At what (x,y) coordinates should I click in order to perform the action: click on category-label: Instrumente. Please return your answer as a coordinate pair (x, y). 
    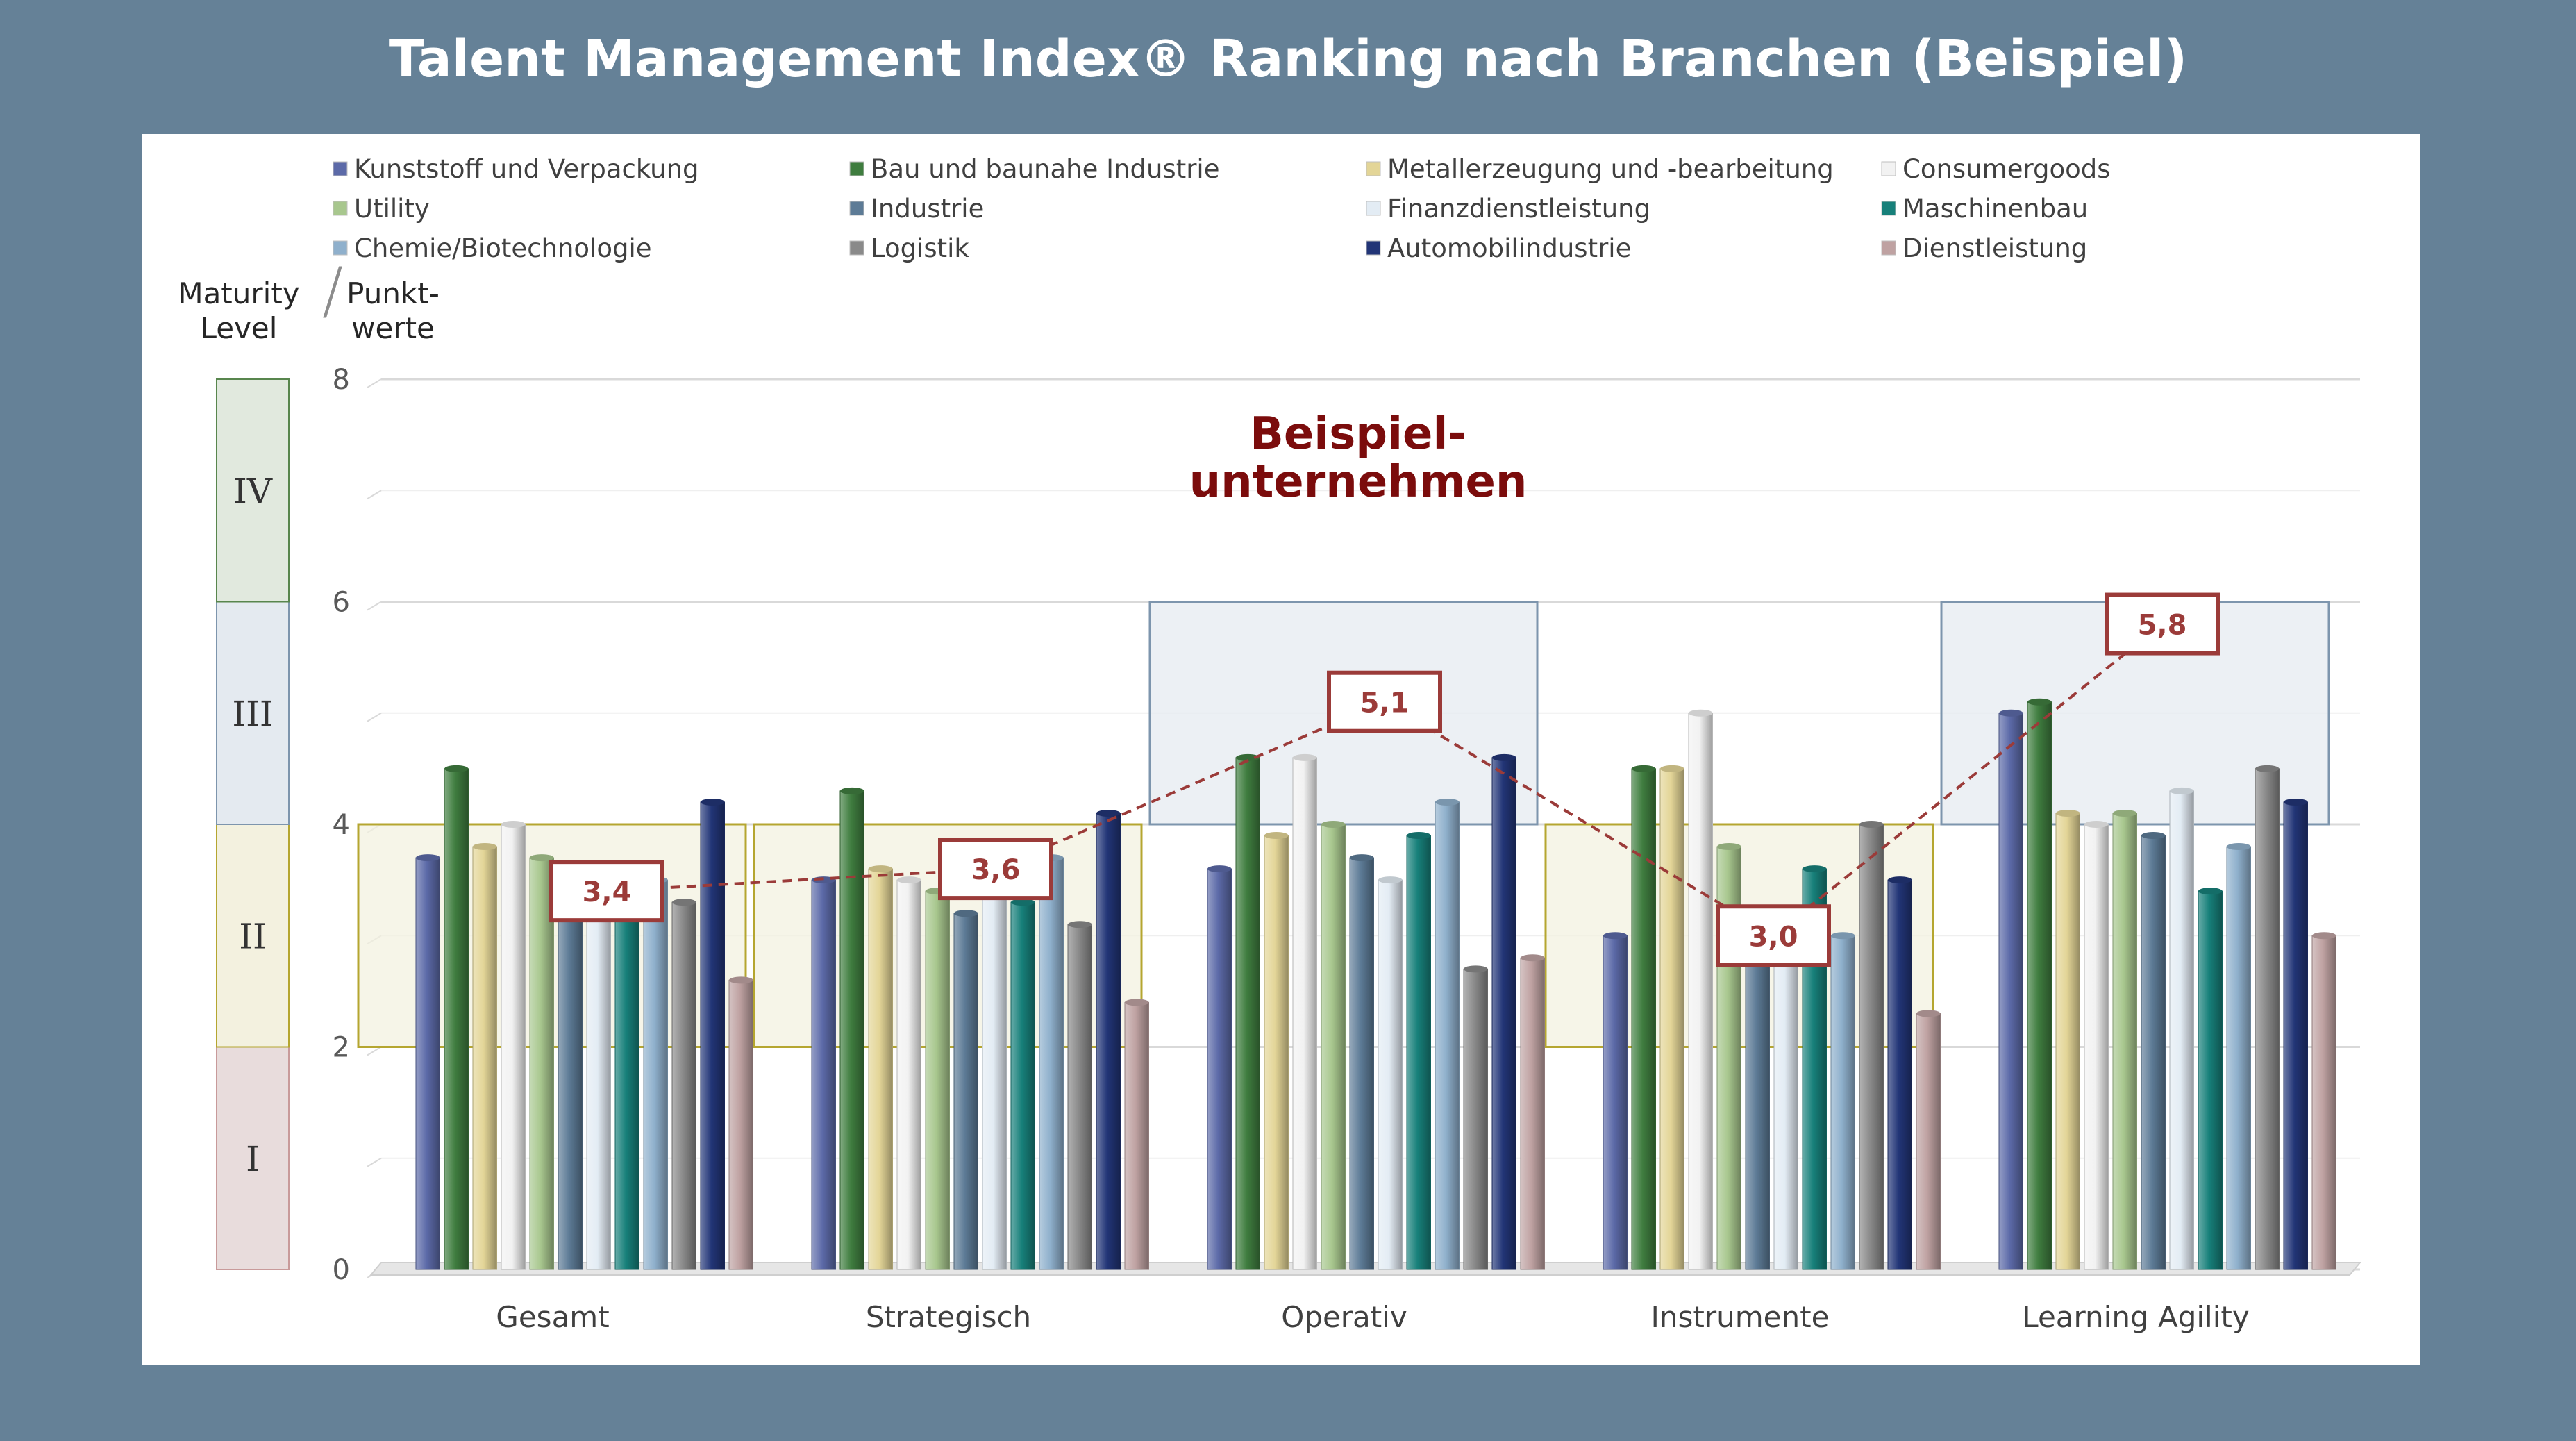
    Looking at the image, I should click on (1740, 1317).